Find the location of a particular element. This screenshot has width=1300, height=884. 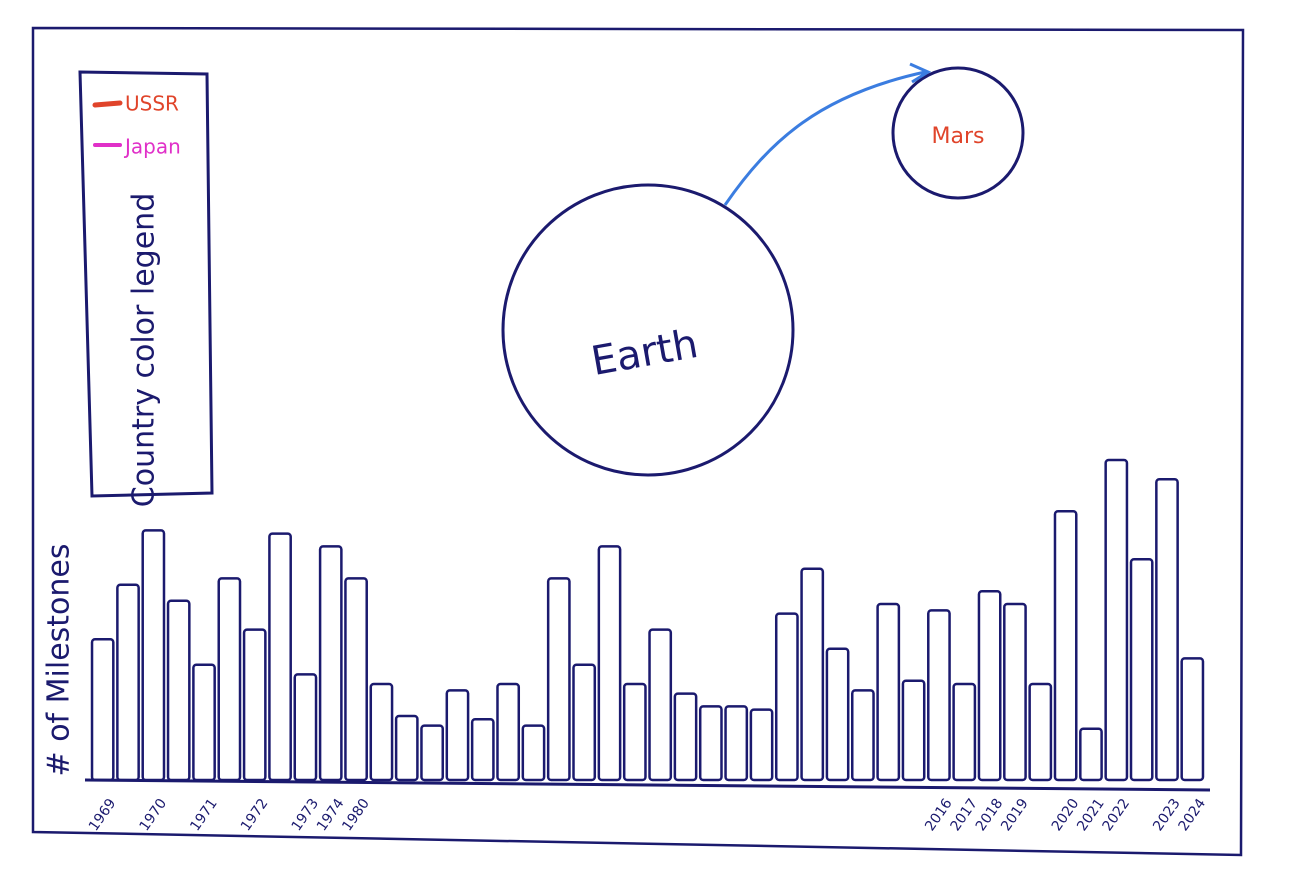

x-tick-label: 1970 is located at coordinates (154, 815).